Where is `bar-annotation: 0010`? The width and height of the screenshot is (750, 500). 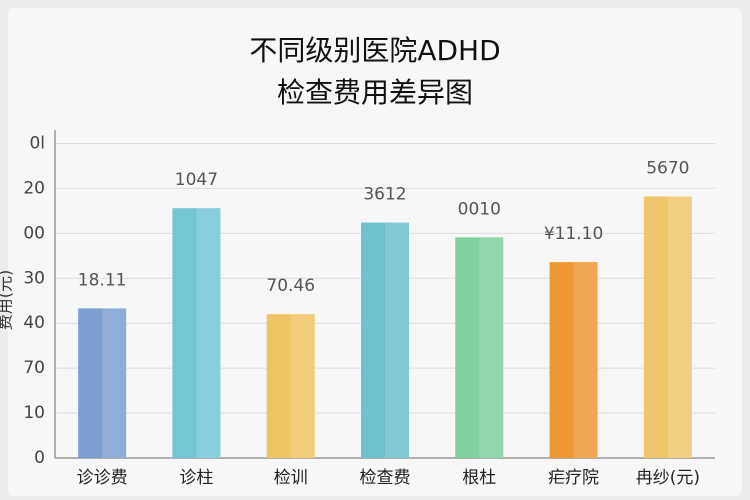 bar-annotation: 0010 is located at coordinates (479, 209).